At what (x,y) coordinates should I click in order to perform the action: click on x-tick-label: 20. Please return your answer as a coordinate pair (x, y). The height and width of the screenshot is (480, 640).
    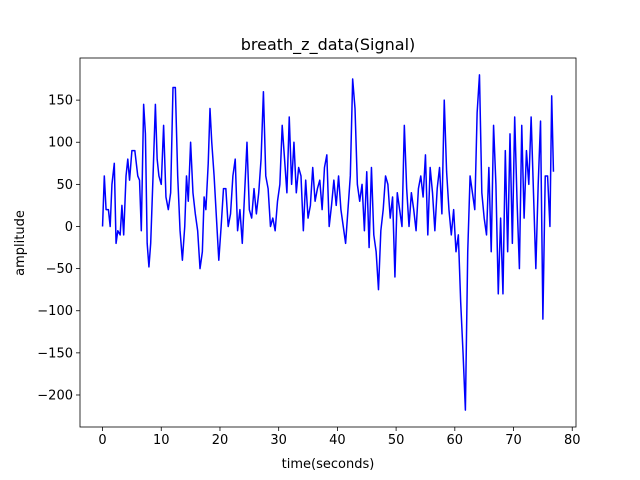
    Looking at the image, I should click on (220, 440).